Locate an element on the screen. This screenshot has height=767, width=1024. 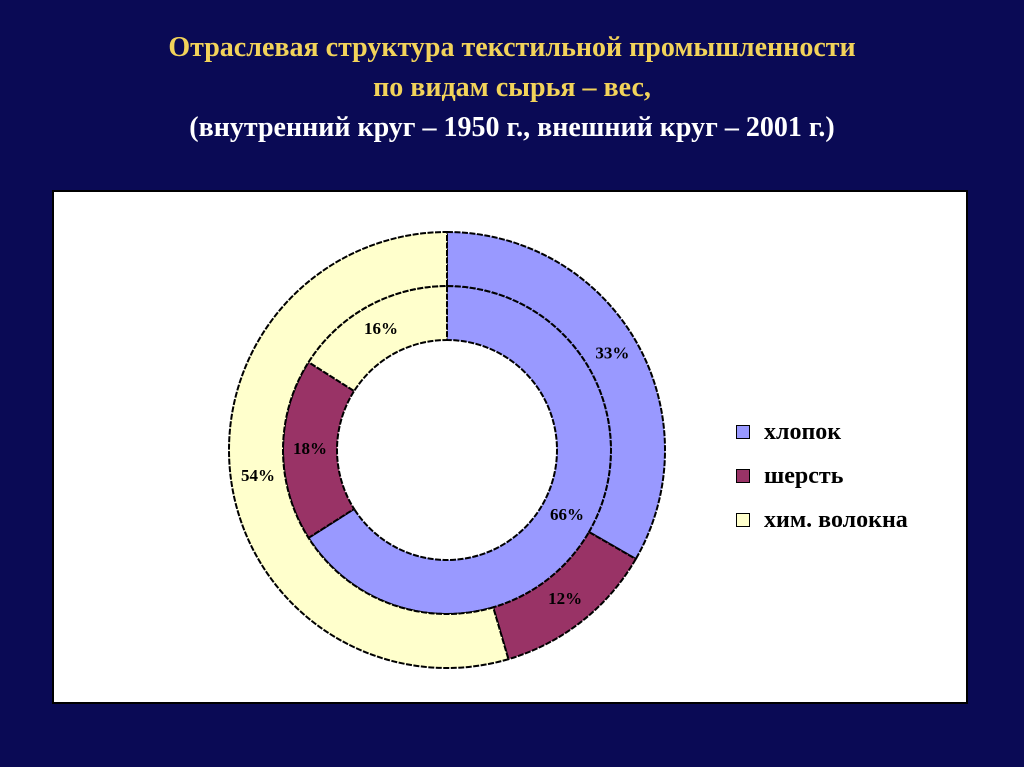
legend-label-chemical-fibers: хим. волокна is located at coordinates (836, 519).